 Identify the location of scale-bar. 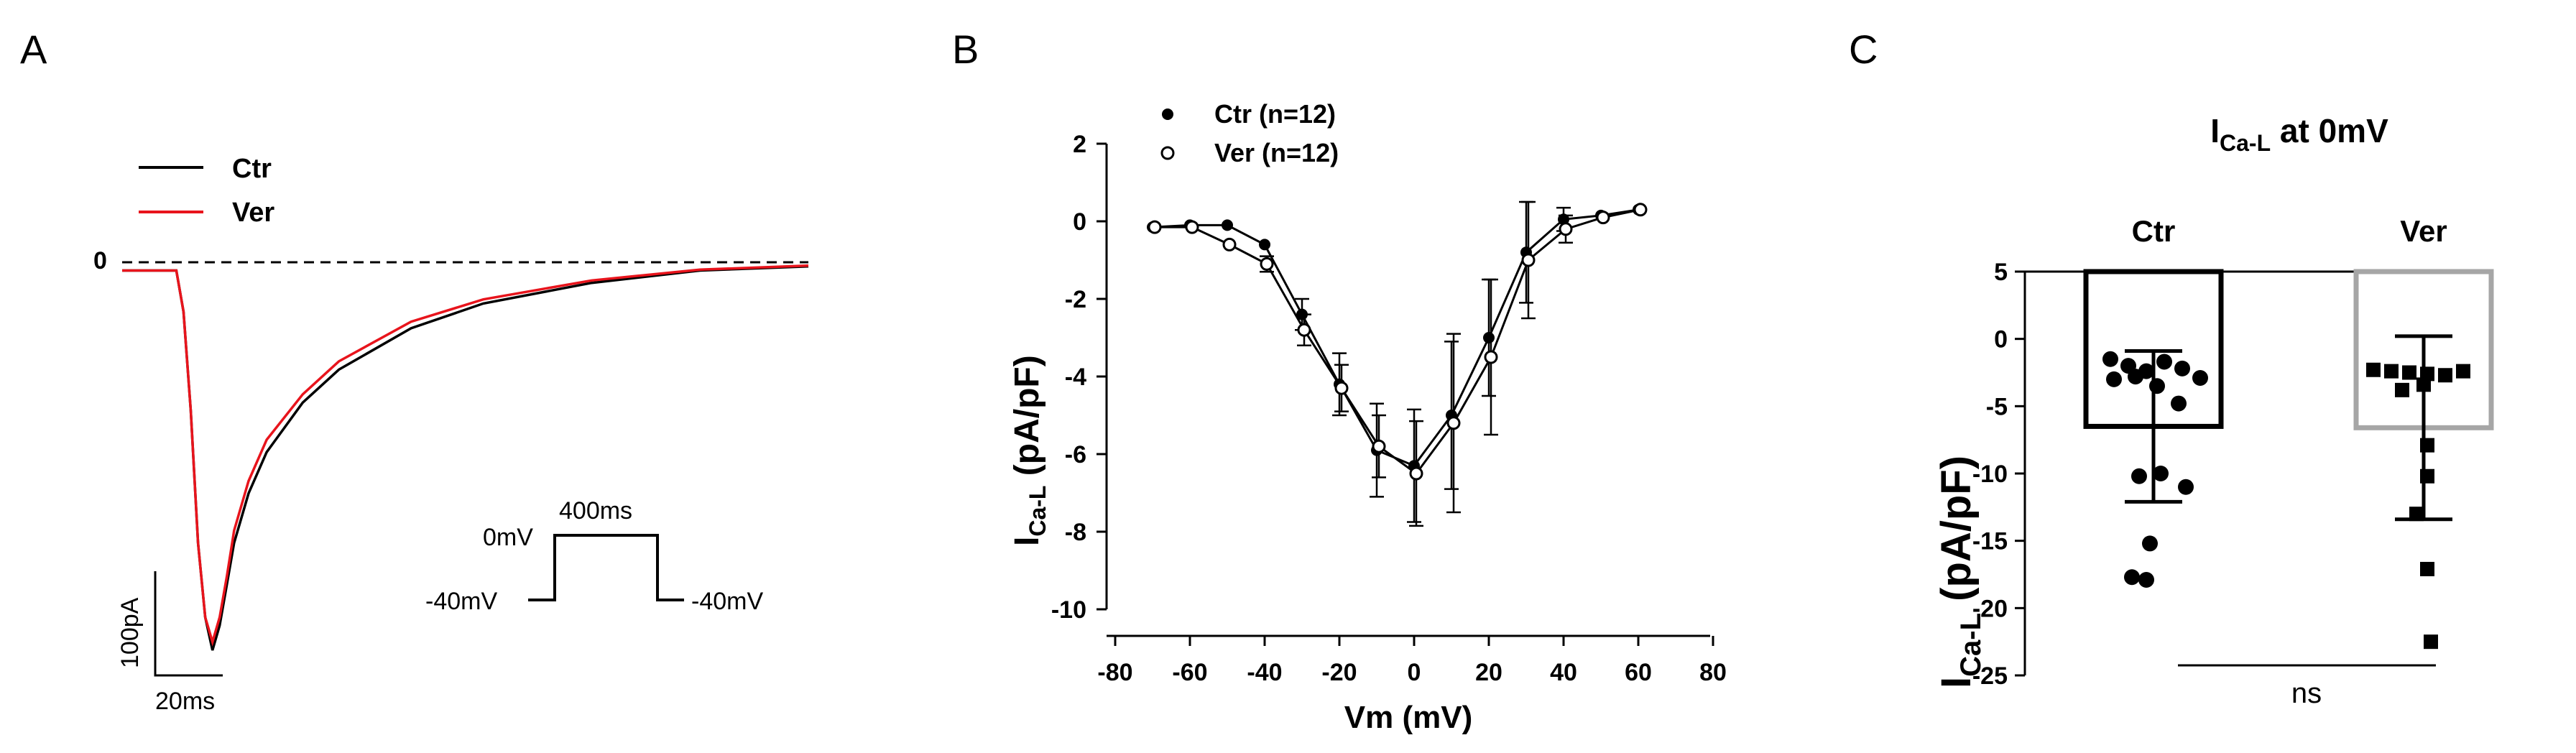
(188, 624).